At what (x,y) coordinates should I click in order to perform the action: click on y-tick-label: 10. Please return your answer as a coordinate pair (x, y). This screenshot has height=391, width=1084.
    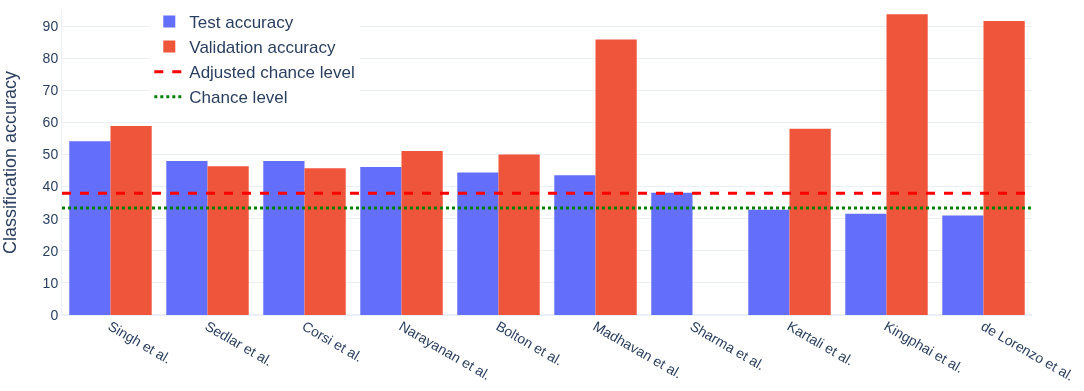
    Looking at the image, I should click on (50, 282).